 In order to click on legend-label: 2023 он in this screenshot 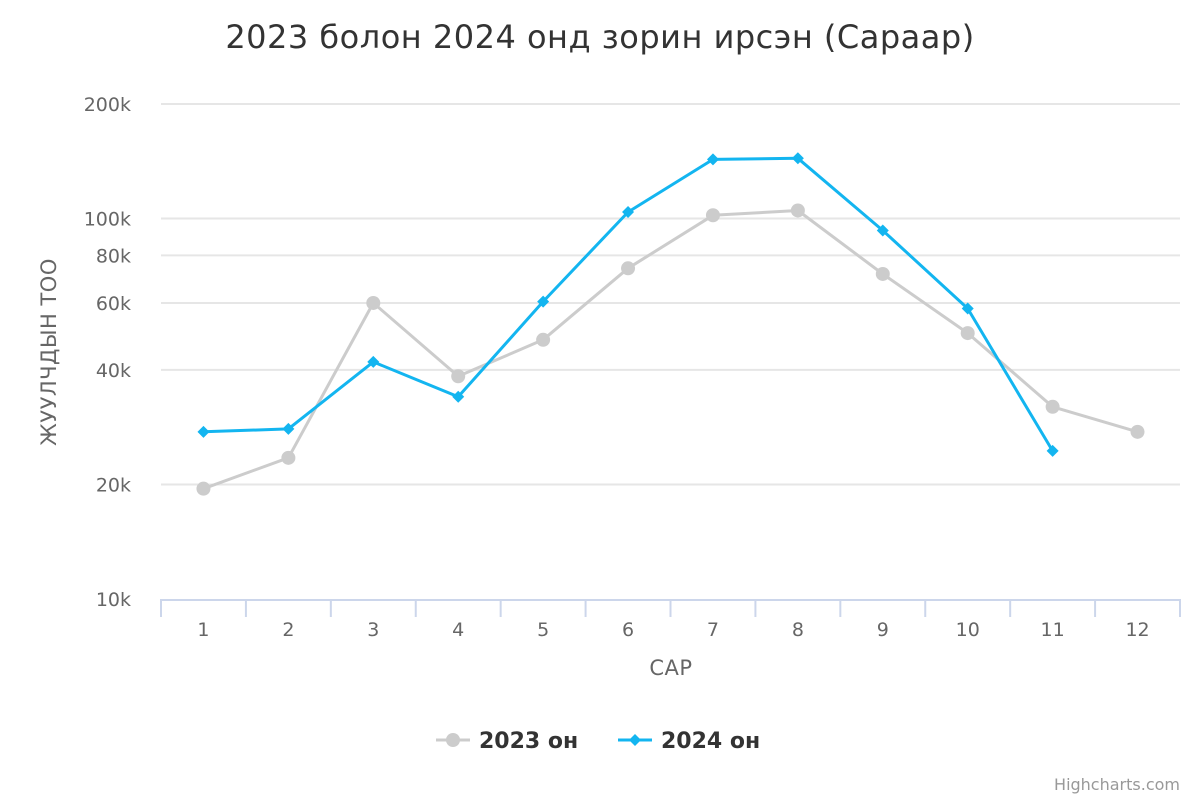, I will do `click(528, 741)`.